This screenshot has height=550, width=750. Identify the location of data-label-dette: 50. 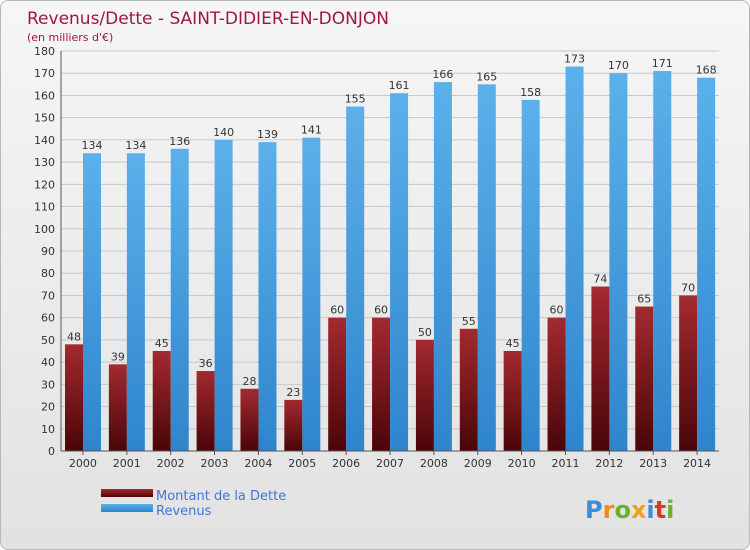
(425, 332).